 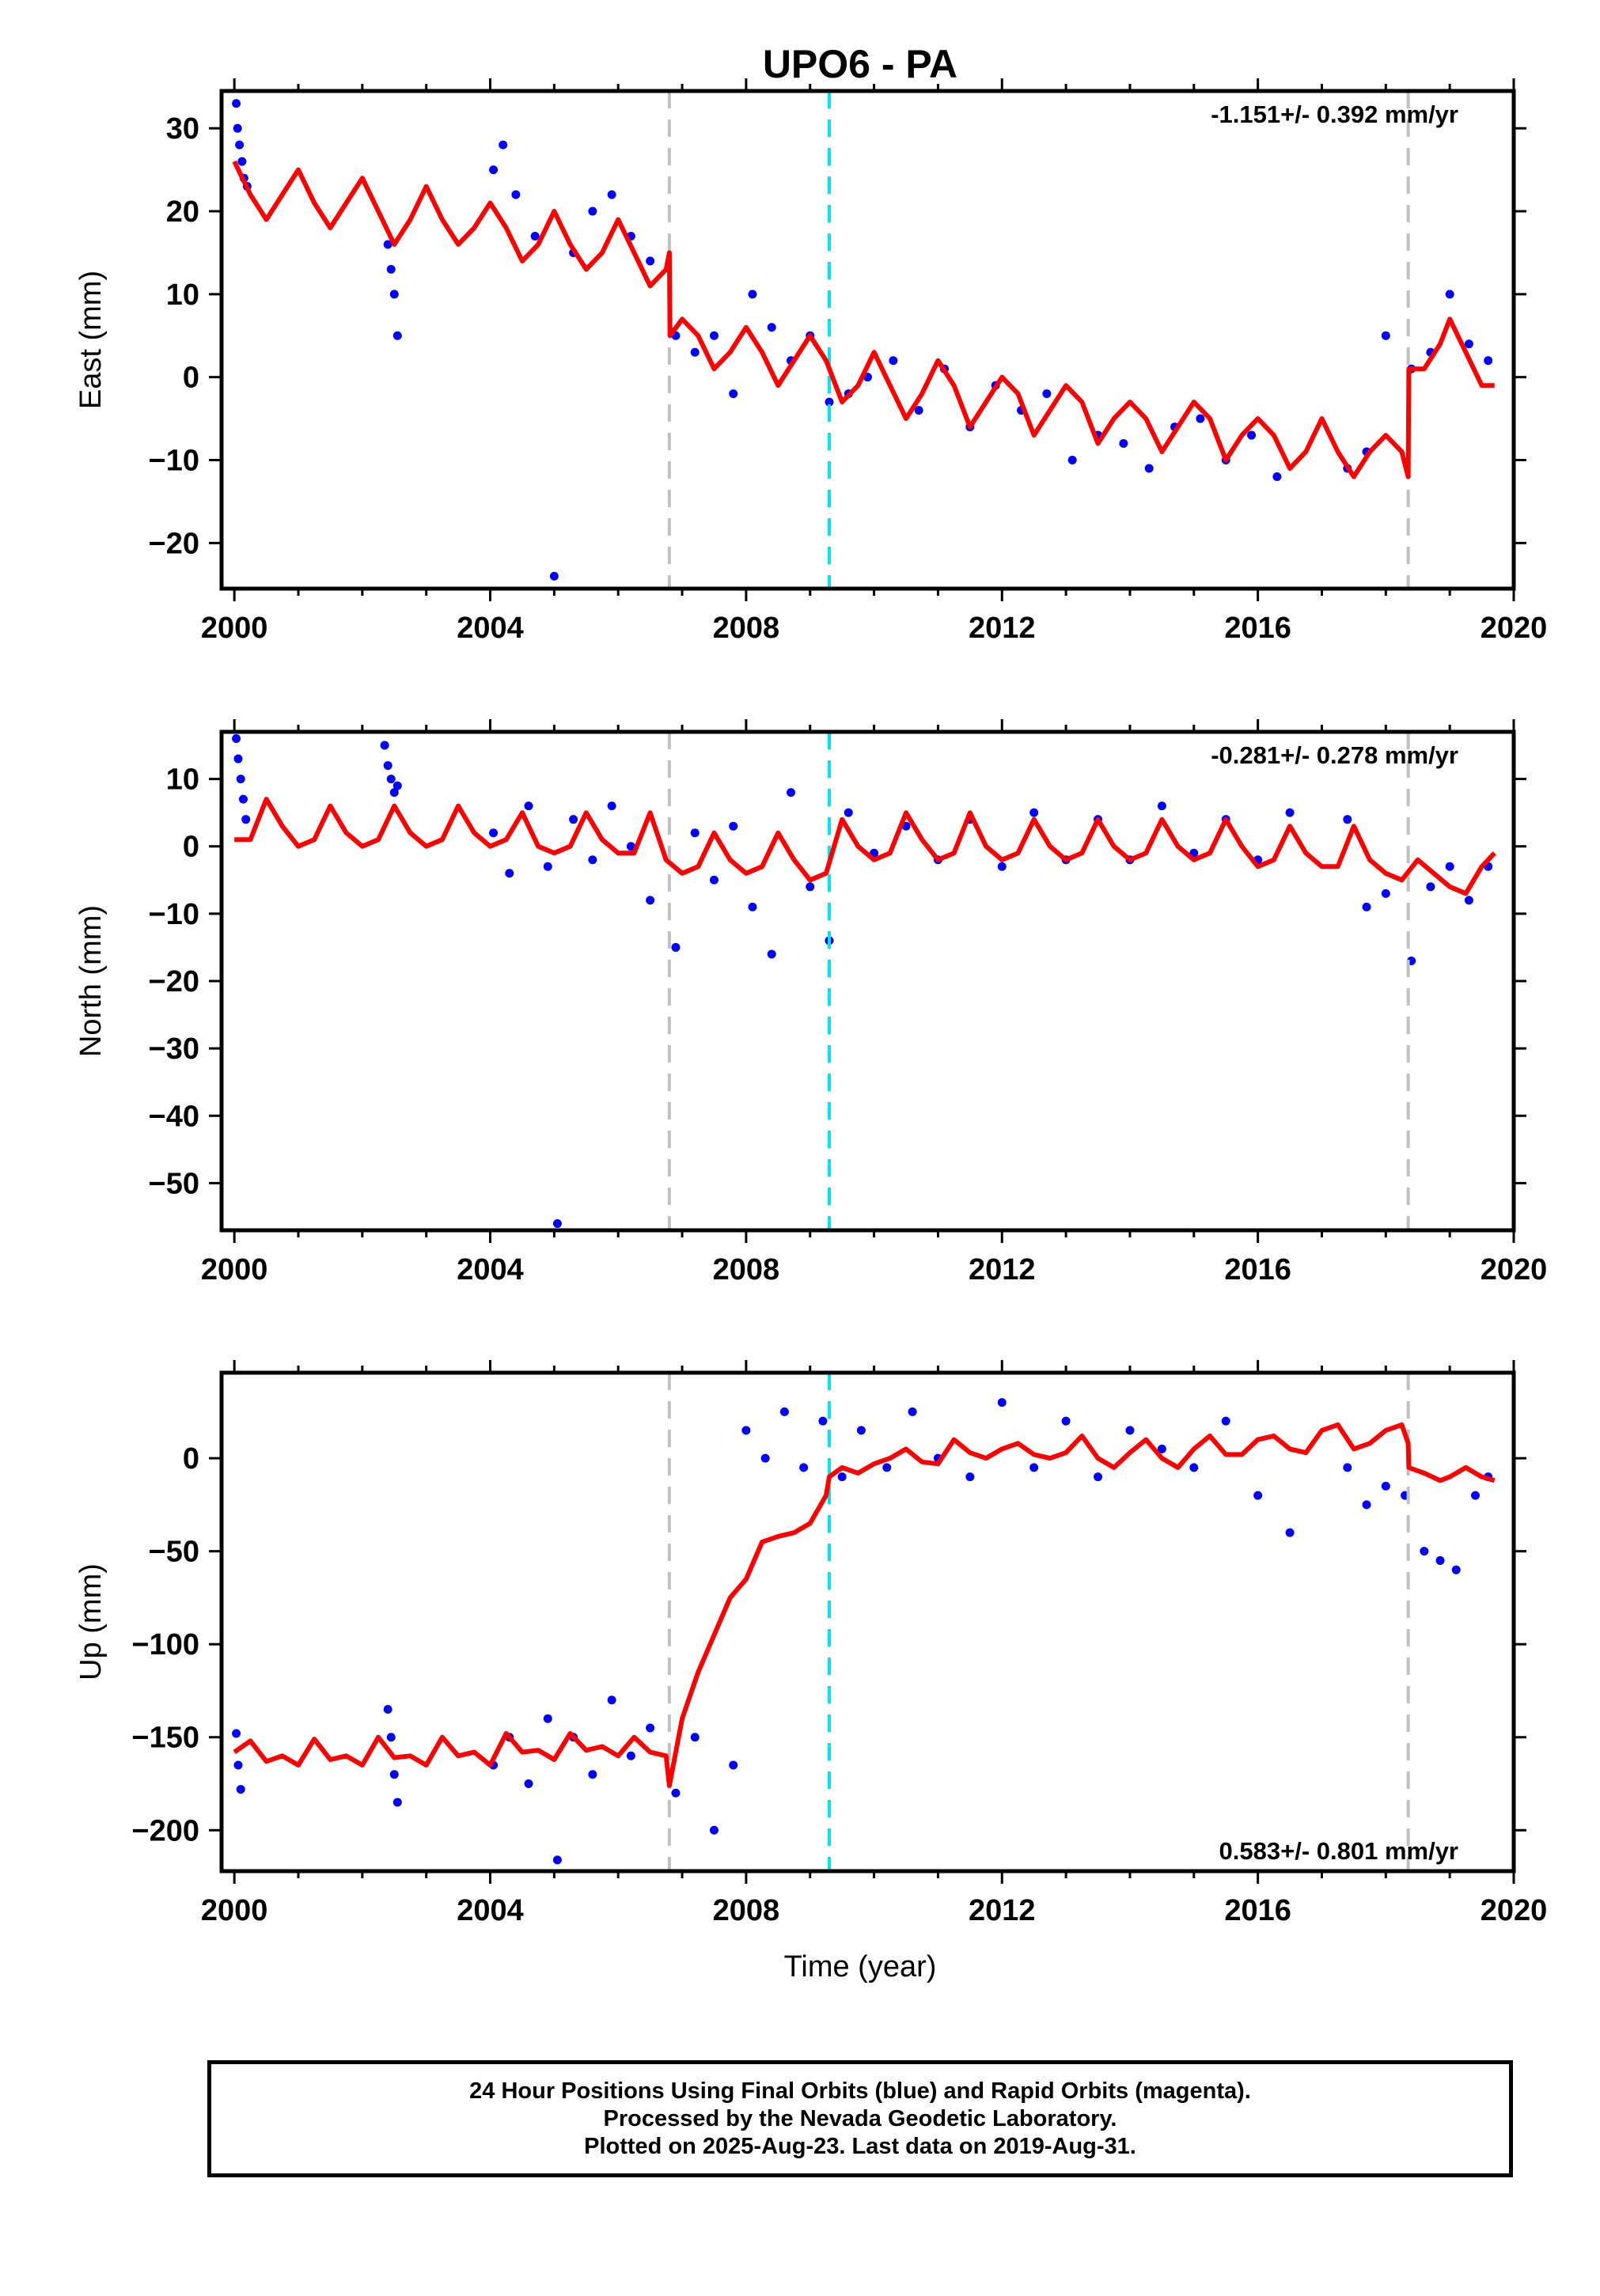 What do you see at coordinates (865, 847) in the screenshot?
I see `model-line` at bounding box center [865, 847].